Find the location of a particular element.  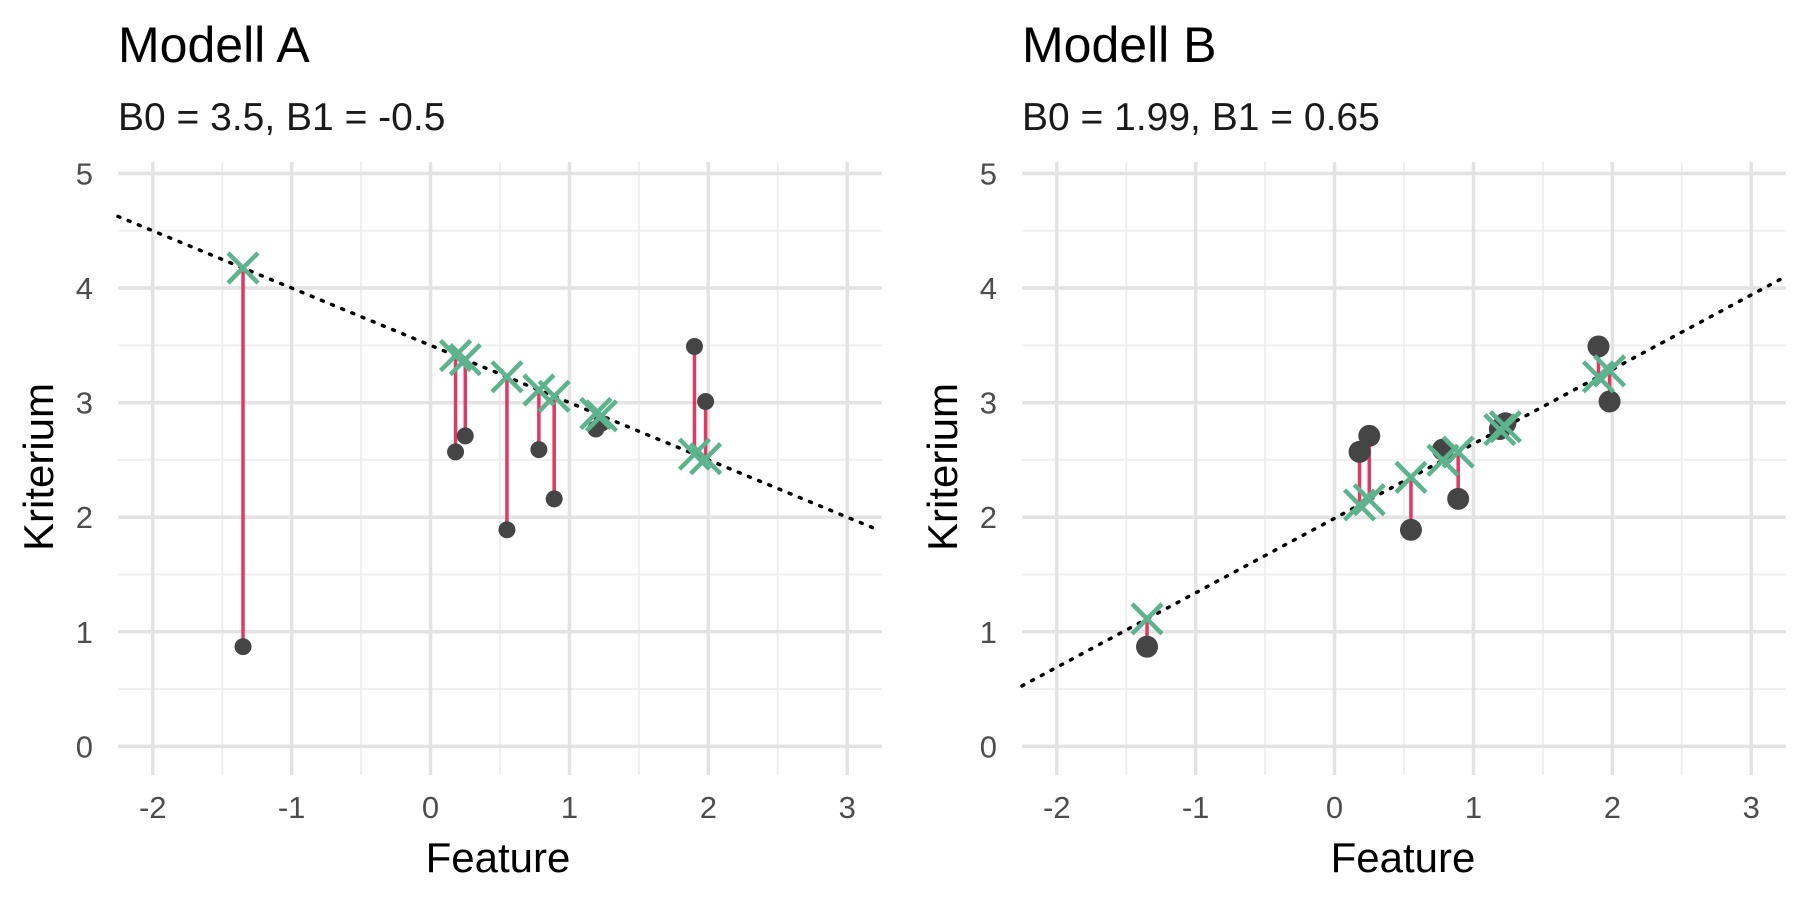

panel-subtitle: B0 = 1.99, B1 = 0.65 is located at coordinates (1201, 117).